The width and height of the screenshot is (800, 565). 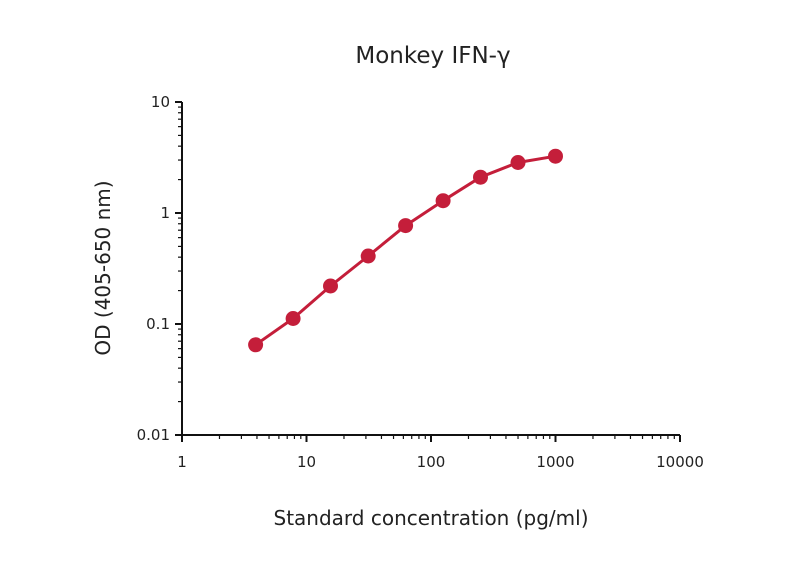 What do you see at coordinates (306, 462) in the screenshot?
I see `x-tick-label: 10` at bounding box center [306, 462].